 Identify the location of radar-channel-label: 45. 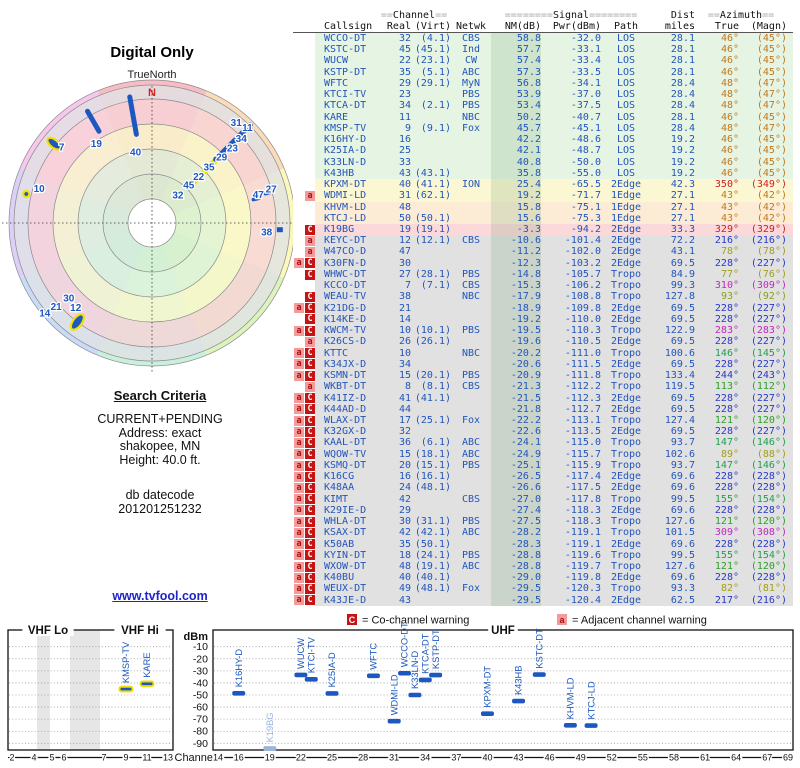
(189, 185).